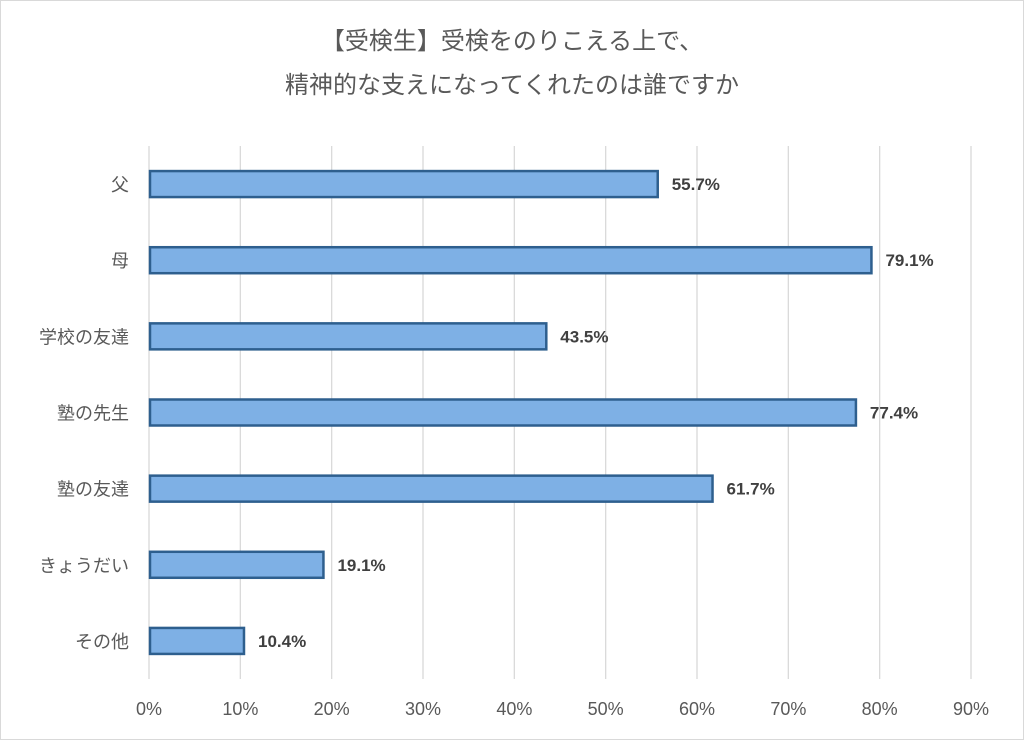  Describe the element at coordinates (514, 709) in the screenshot. I see `x-tick-label-40: 40%` at that location.